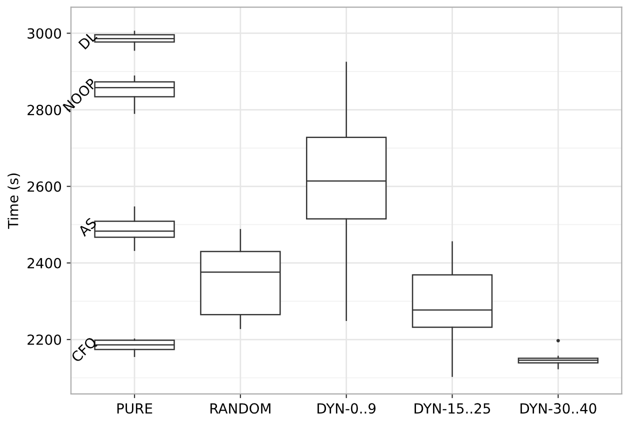  What do you see at coordinates (452, 408) in the screenshot?
I see `x-tick-label: DYN-15..25` at bounding box center [452, 408].